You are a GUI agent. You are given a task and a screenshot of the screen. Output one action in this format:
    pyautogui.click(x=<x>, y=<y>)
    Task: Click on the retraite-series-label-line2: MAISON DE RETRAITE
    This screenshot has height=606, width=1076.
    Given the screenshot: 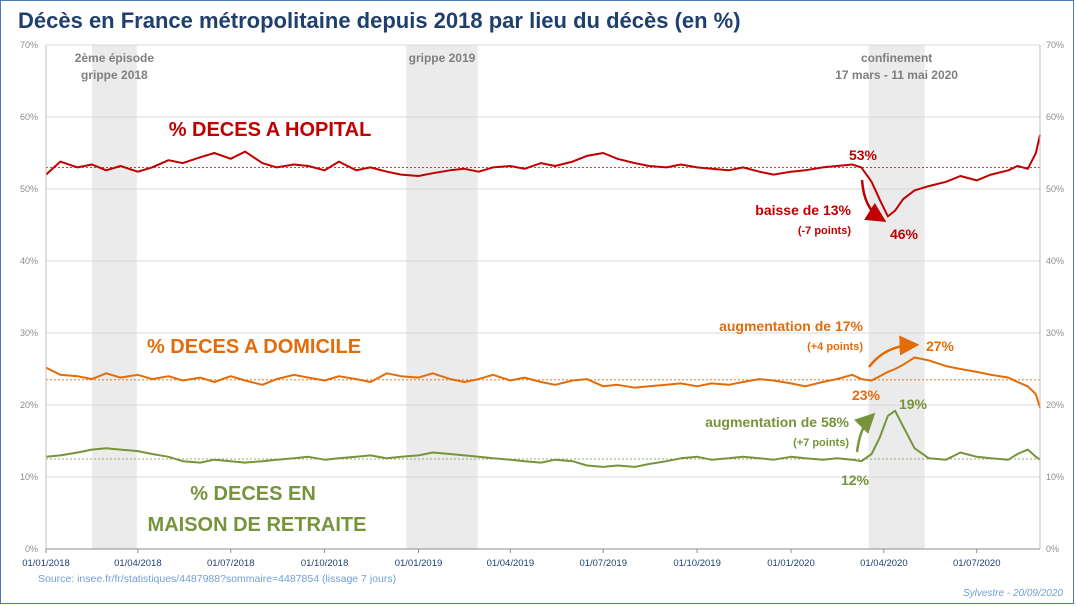 What is the action you would take?
    pyautogui.click(x=257, y=525)
    